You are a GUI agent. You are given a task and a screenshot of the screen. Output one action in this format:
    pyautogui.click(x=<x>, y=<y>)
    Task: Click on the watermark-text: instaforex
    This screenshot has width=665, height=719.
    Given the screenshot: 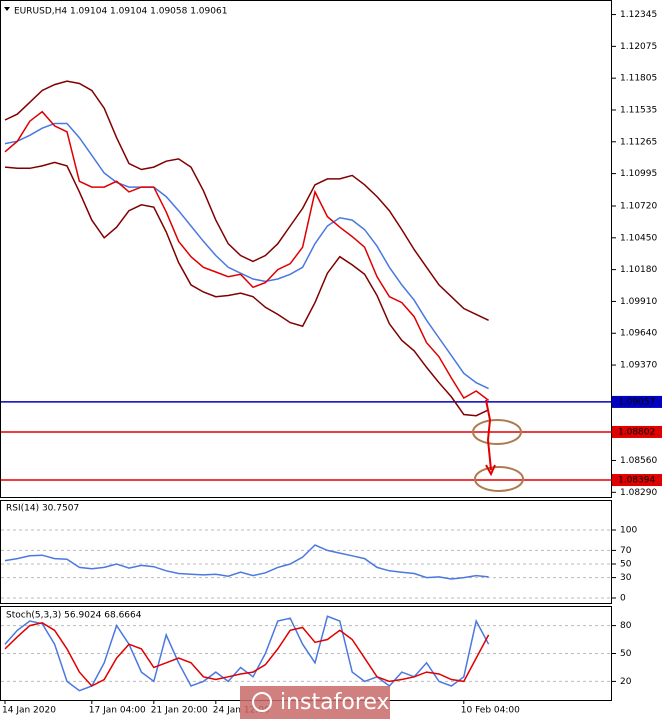 What is the action you would take?
    pyautogui.click(x=335, y=702)
    